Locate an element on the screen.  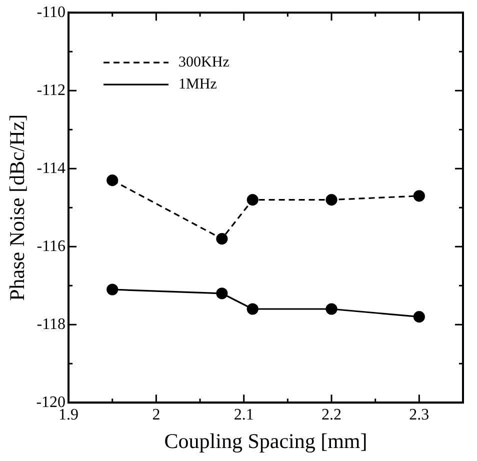
y-tick-label: -114 is located at coordinates (51, 168).